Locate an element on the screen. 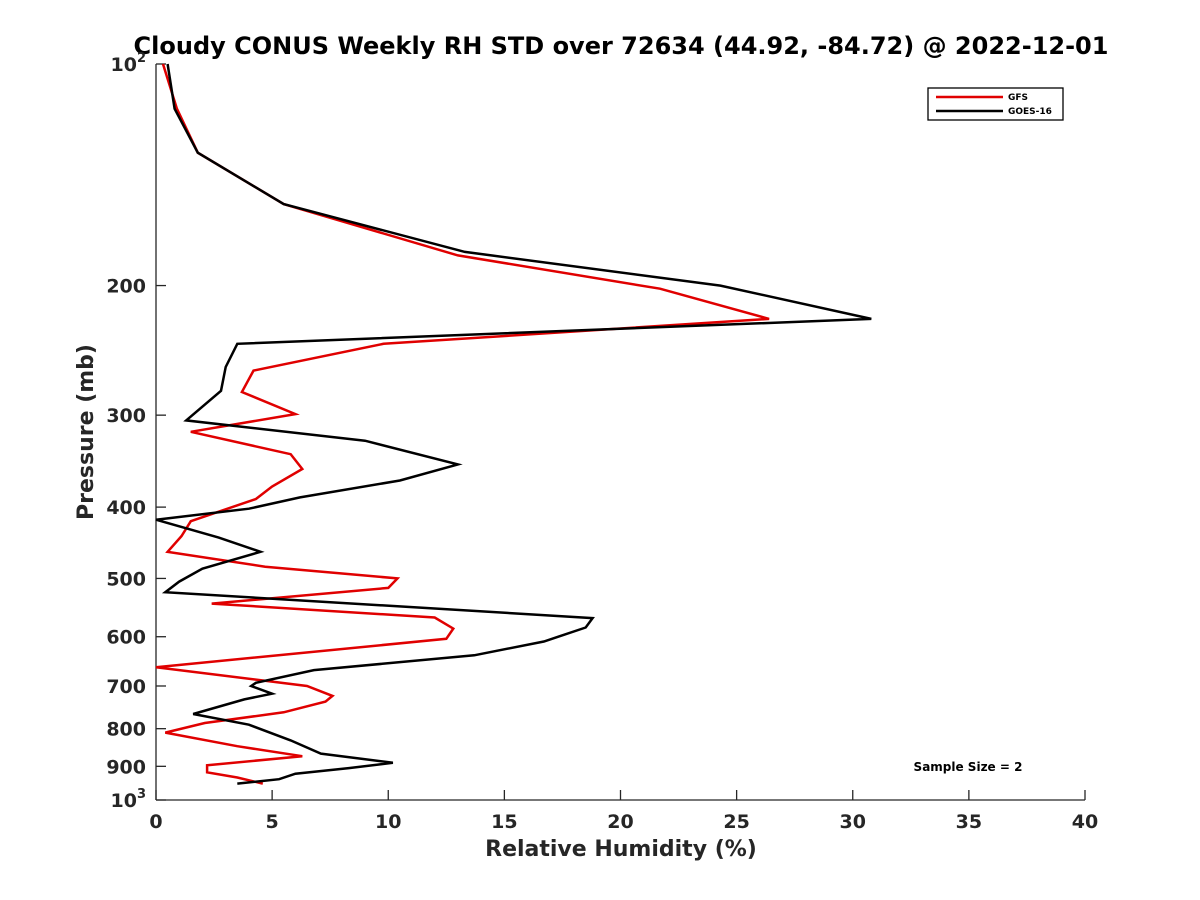 This screenshot has width=1200, height=900. y-tick-label: 600 is located at coordinates (126, 638).